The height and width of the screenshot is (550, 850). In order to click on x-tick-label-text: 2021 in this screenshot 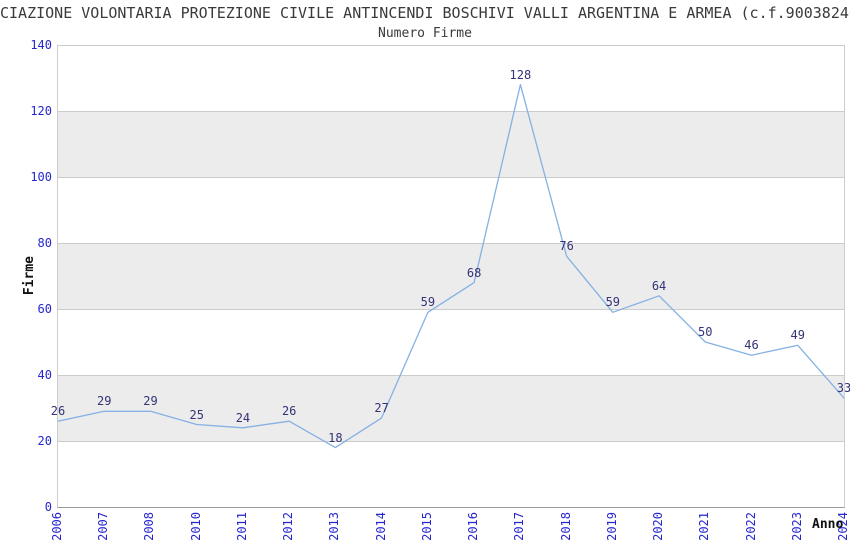, I will do `click(704, 526)`.